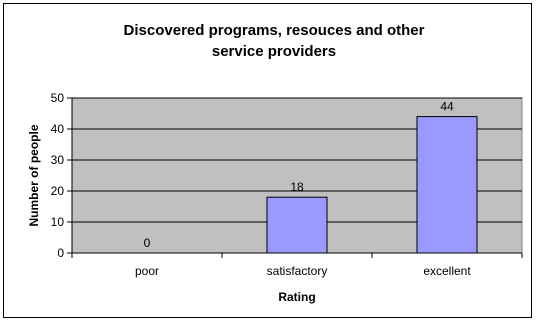 The image size is (536, 323). Describe the element at coordinates (447, 271) in the screenshot. I see `x-tick-label-excellent: excellent` at that location.